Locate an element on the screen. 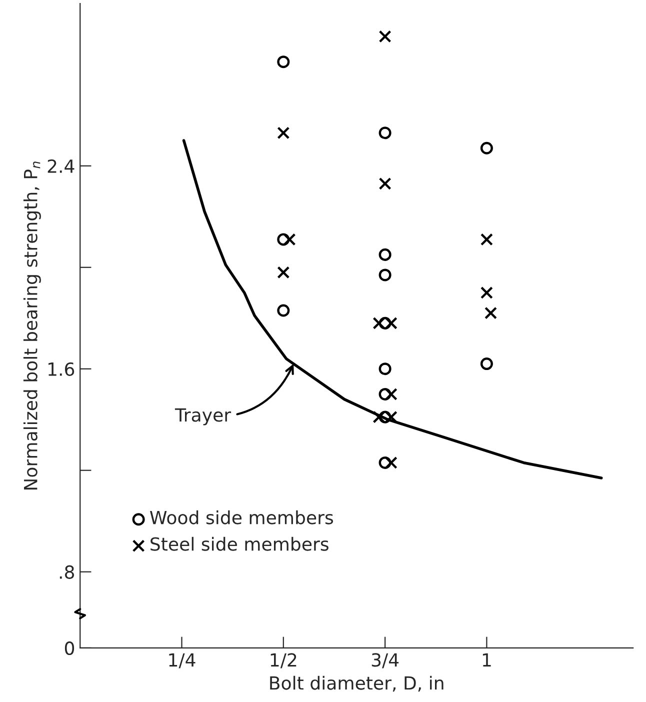  legend-label: Steel side members is located at coordinates (239, 543).